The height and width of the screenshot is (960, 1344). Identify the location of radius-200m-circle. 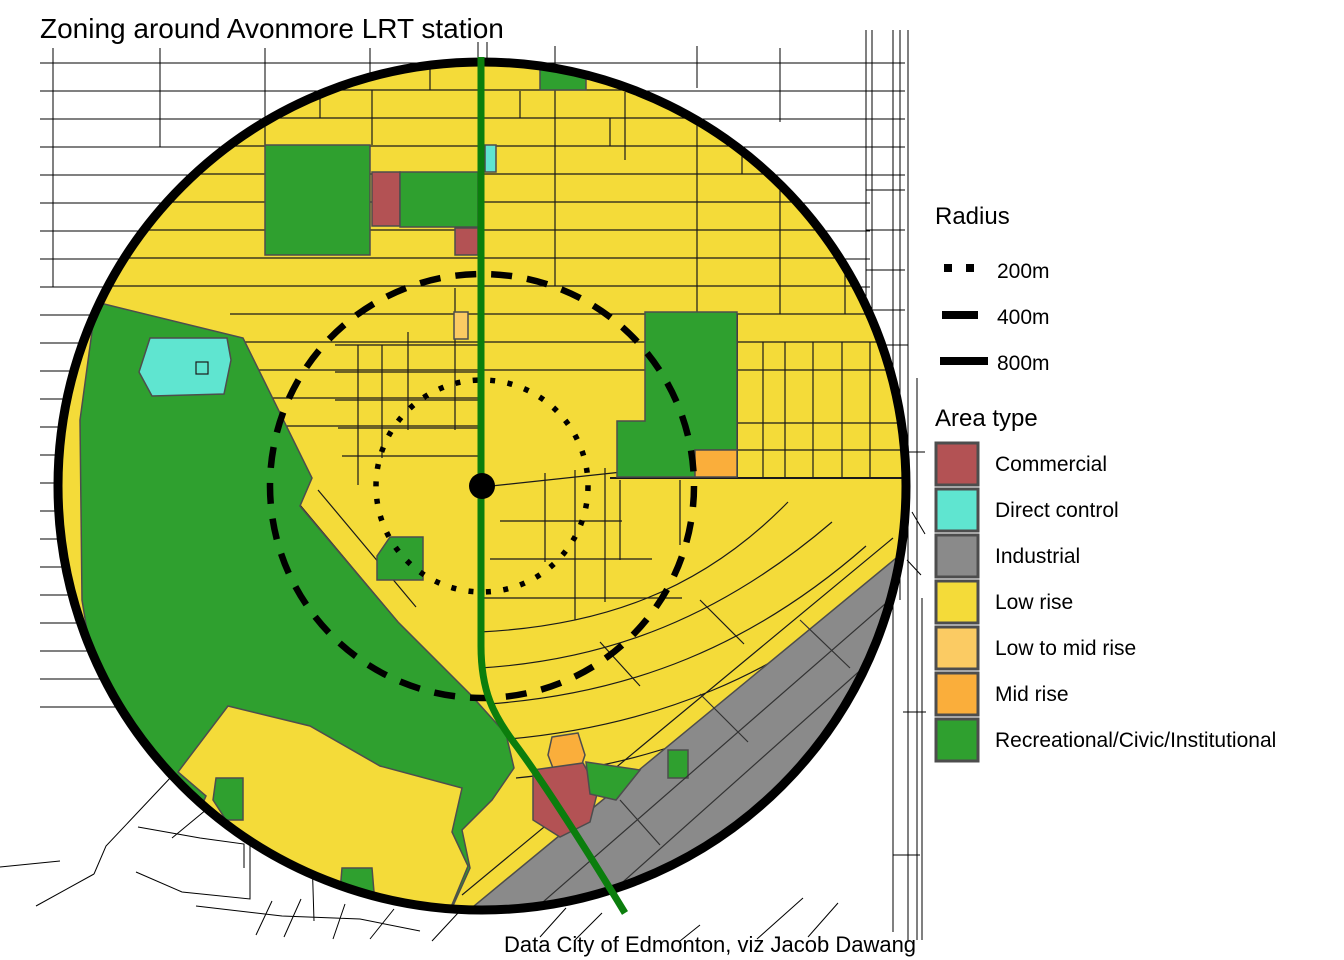
(482, 486).